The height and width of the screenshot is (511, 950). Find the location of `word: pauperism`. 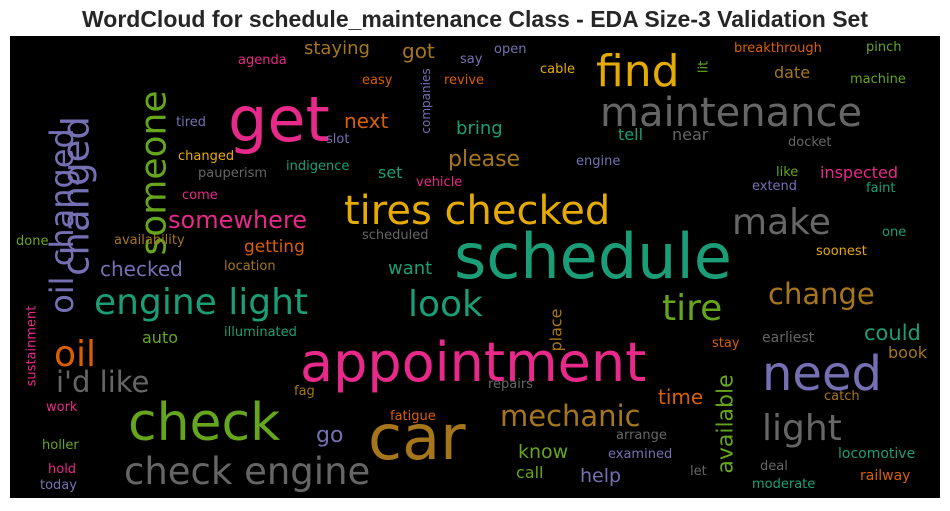

word: pauperism is located at coordinates (232, 173).